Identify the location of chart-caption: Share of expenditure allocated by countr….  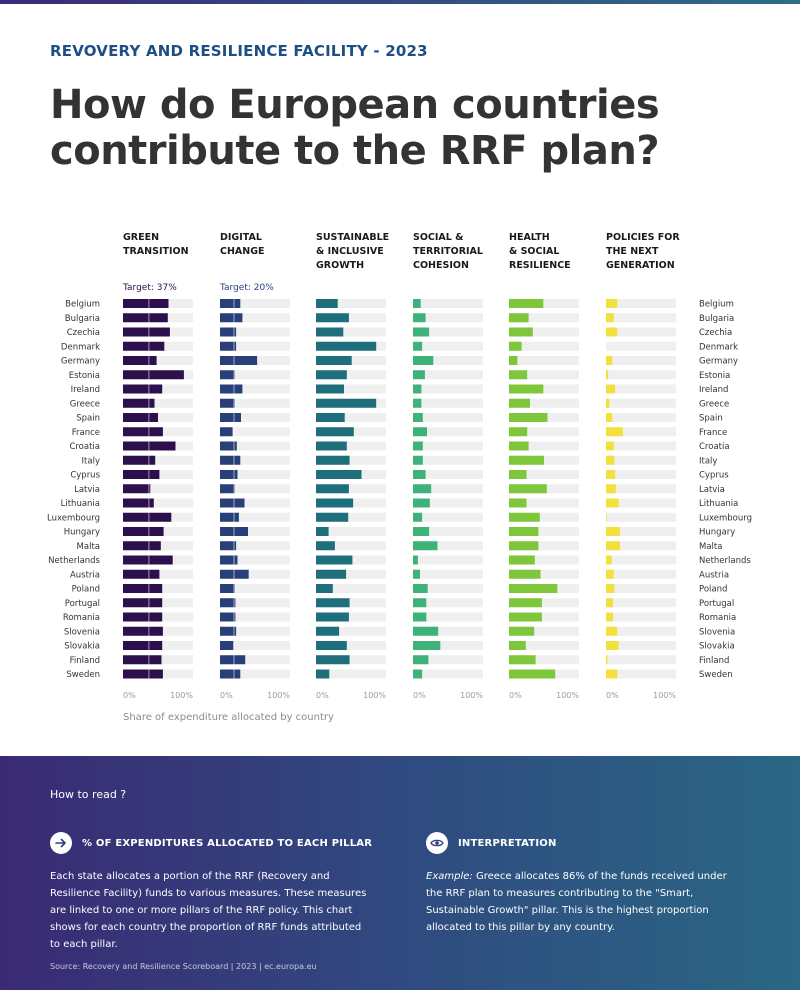
(228, 717).